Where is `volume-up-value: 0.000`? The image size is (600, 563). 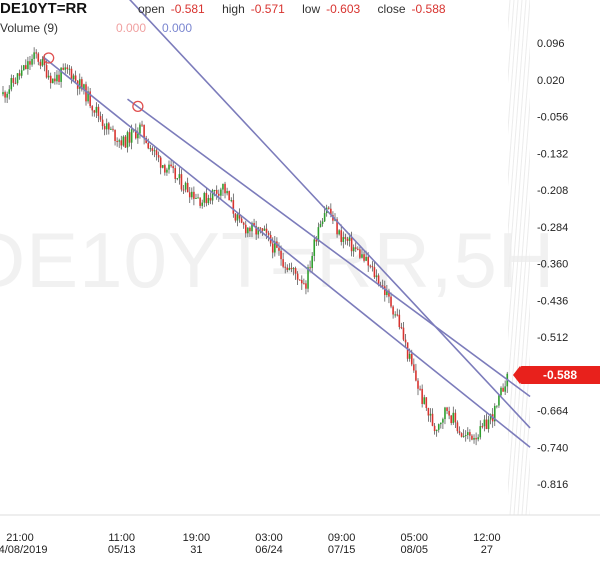 volume-up-value: 0.000 is located at coordinates (131, 28).